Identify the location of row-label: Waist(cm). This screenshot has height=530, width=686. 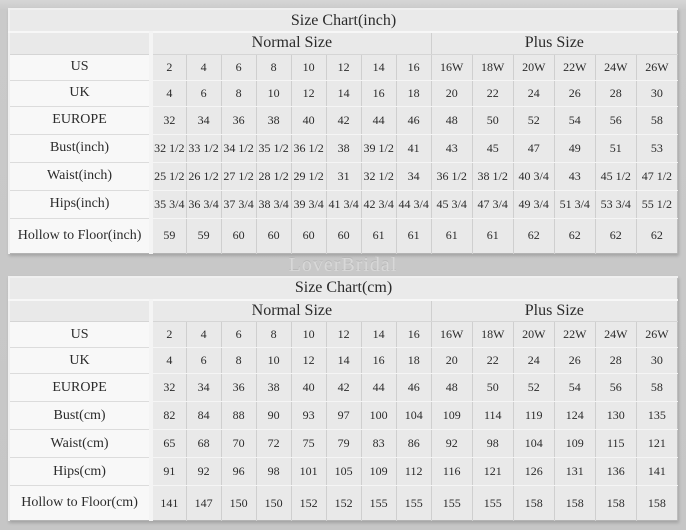
(81, 443).